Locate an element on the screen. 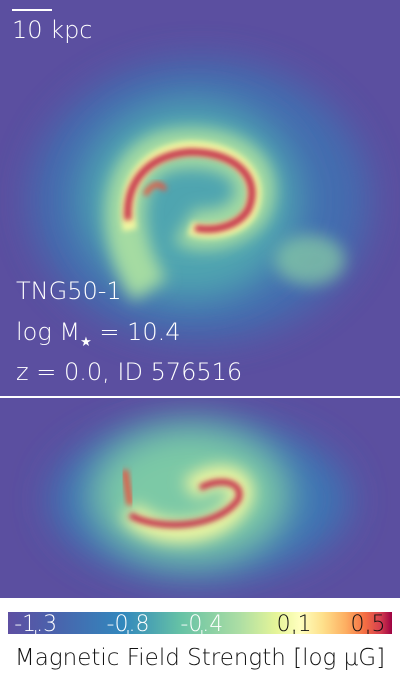  colorbar-tick-label: -0.8 is located at coordinates (128, 624).